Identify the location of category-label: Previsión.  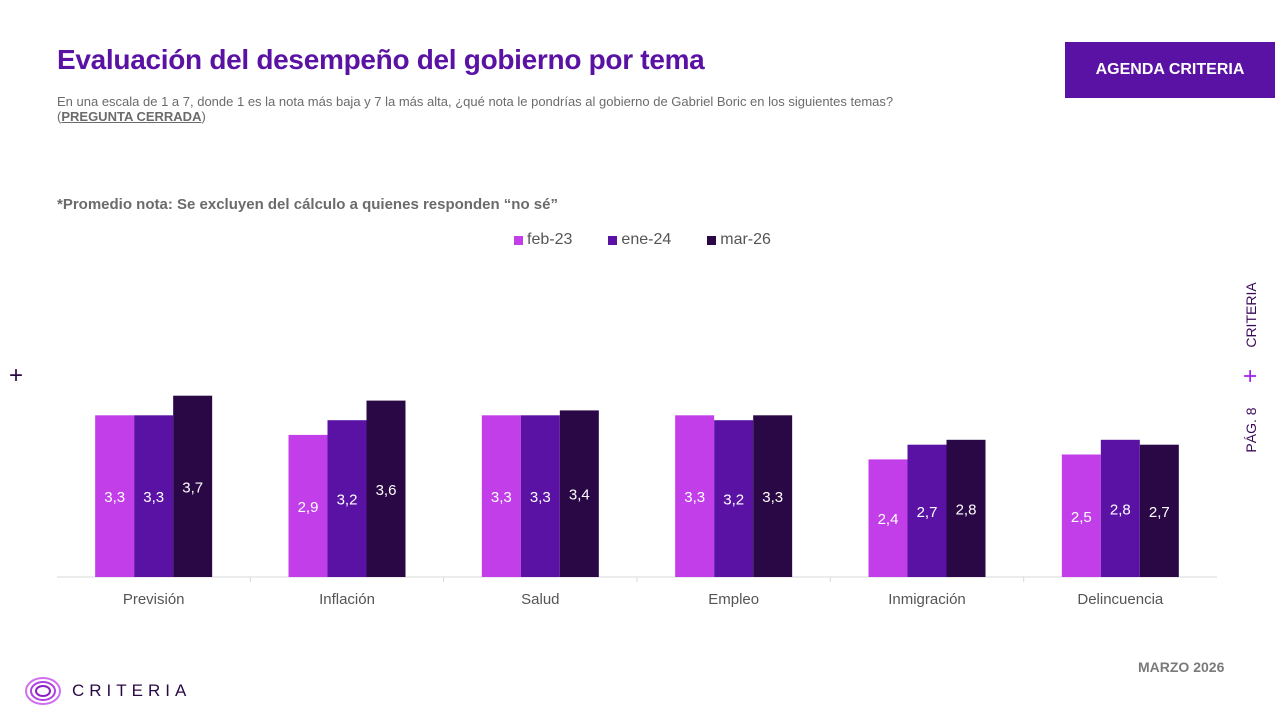
(154, 599).